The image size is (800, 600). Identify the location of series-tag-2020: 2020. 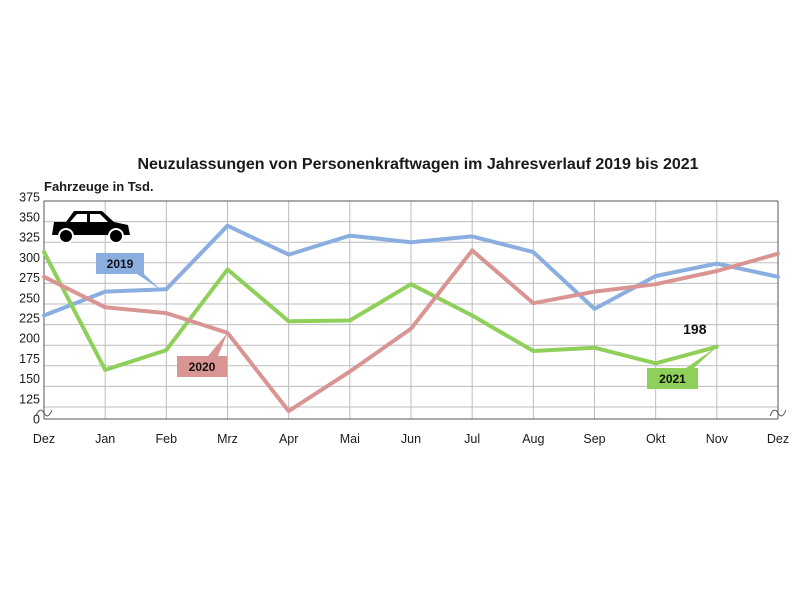
(202, 354).